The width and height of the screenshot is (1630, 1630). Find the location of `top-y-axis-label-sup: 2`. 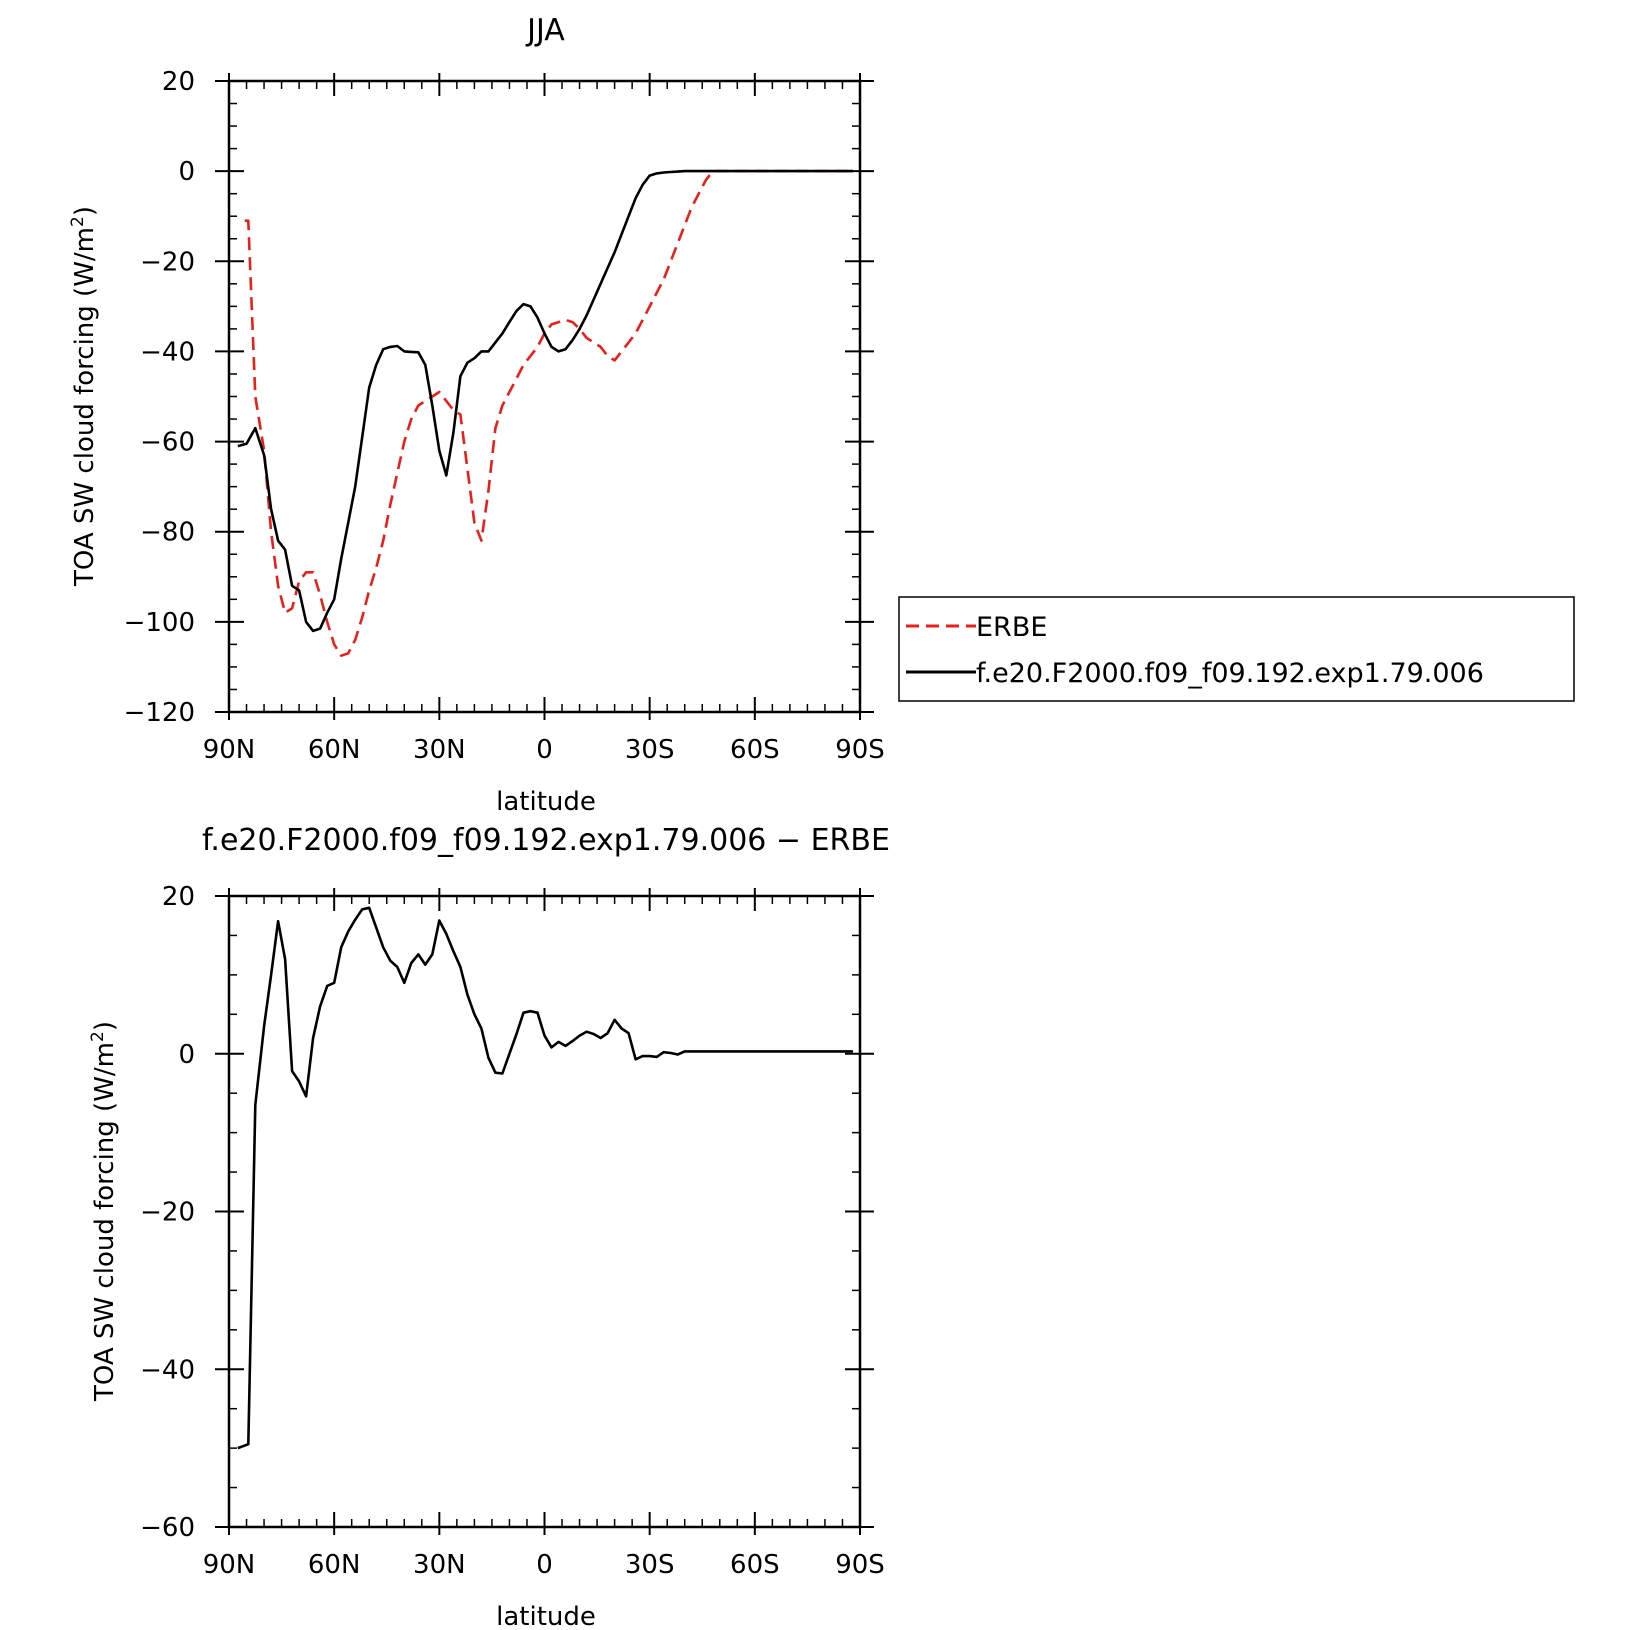

top-y-axis-label-sup: 2 is located at coordinates (78, 221).